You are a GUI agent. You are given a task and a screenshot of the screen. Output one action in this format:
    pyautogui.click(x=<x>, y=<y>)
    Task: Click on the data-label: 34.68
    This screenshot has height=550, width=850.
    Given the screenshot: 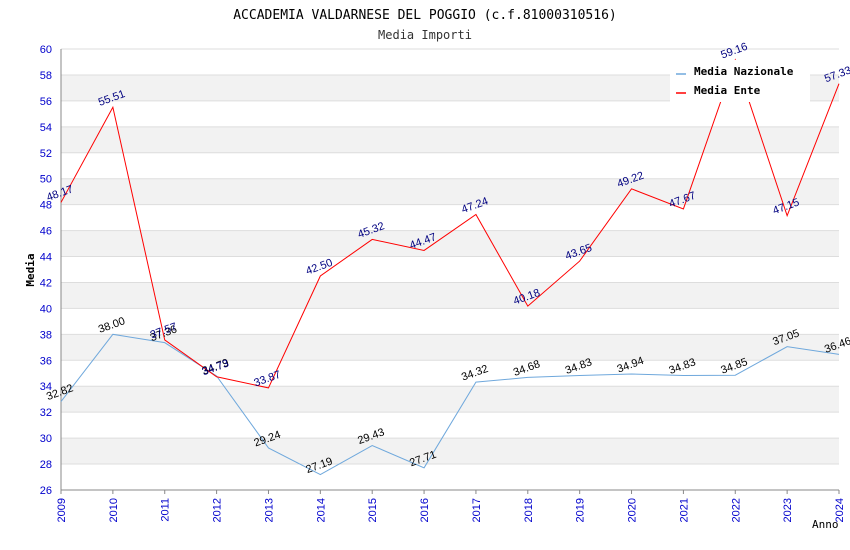 What is the action you would take?
    pyautogui.click(x=527, y=368)
    